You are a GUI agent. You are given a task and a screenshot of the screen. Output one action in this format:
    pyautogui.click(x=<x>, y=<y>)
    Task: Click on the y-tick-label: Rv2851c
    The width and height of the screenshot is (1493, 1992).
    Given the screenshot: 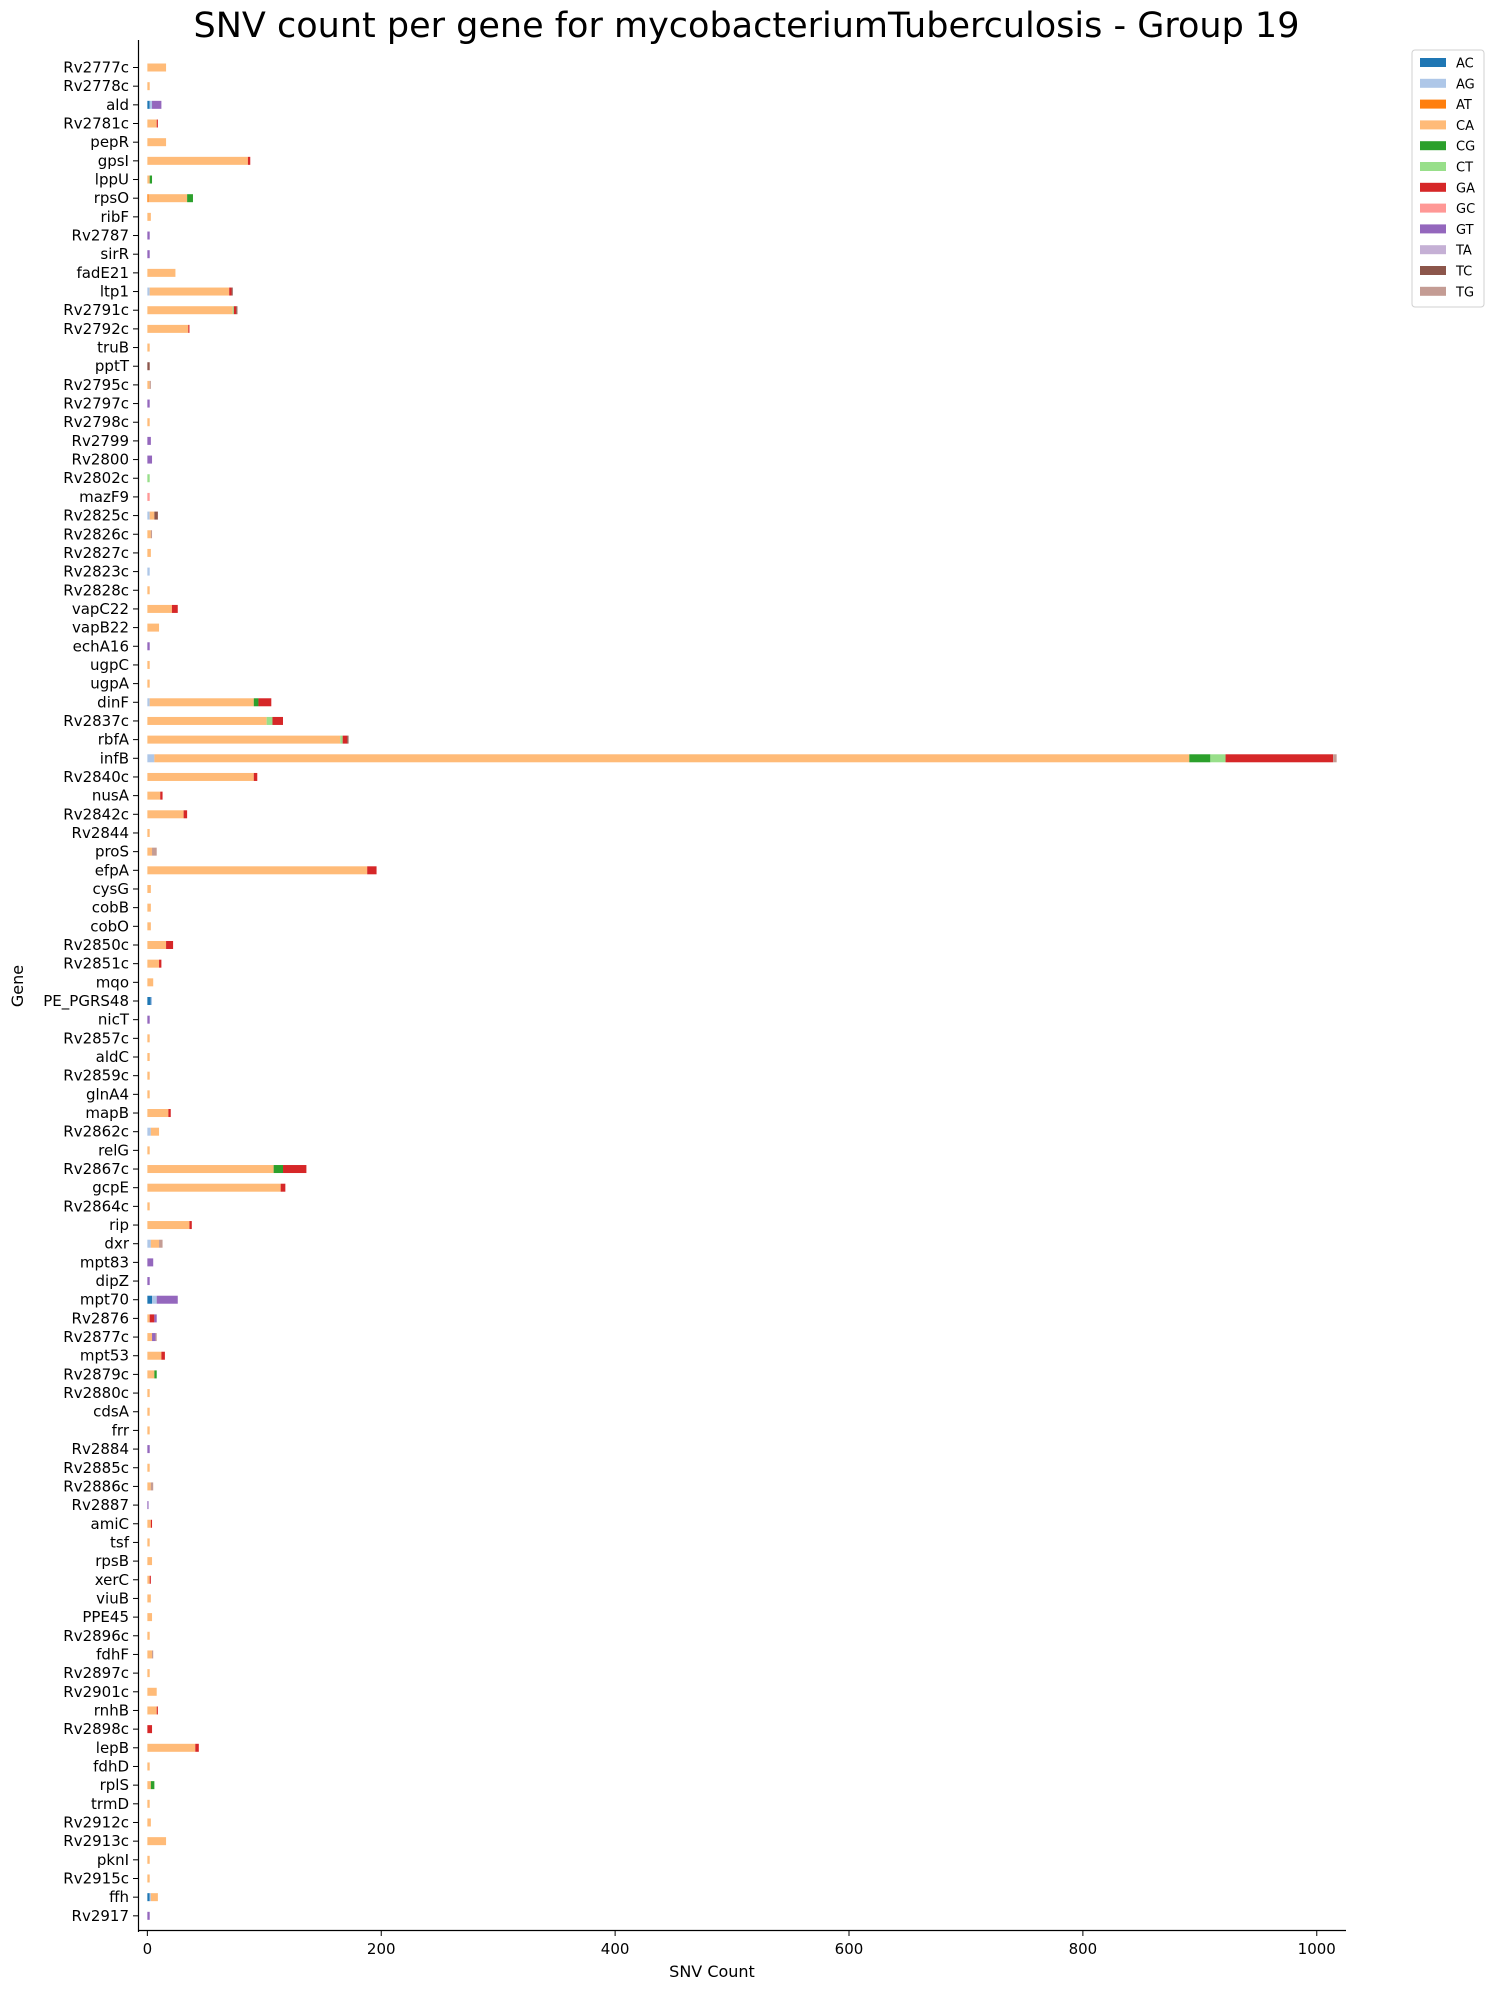 What is the action you would take?
    pyautogui.click(x=96, y=964)
    